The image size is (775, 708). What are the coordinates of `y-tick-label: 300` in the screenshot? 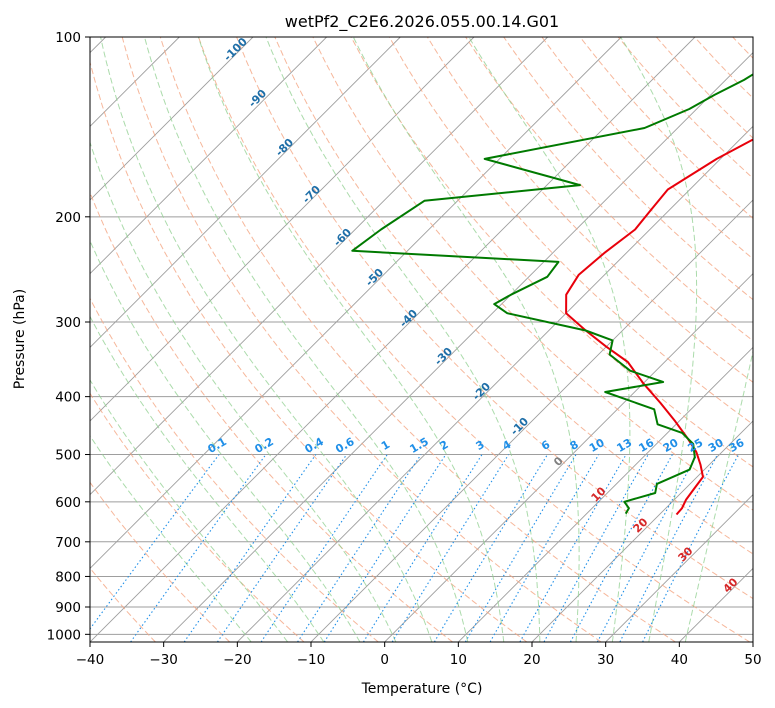 It's located at (68, 323).